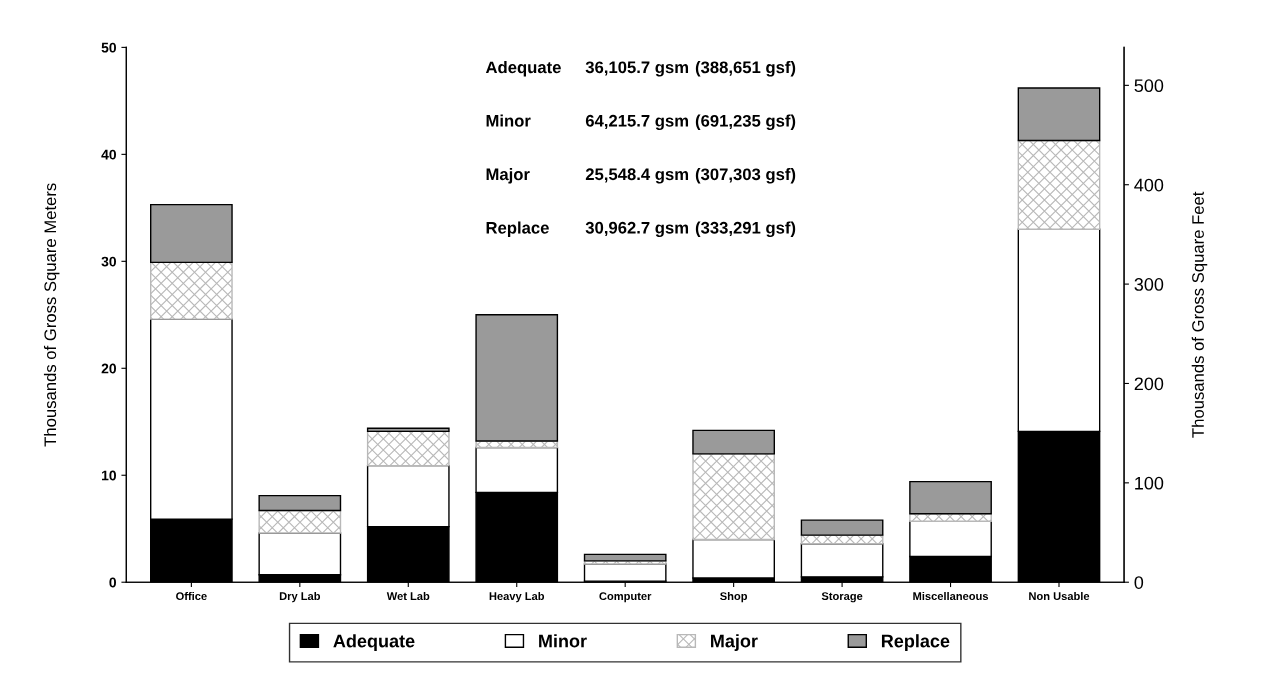 This screenshot has height=677, width=1263. I want to click on annotation: (691,235 gsf), so click(745, 122).